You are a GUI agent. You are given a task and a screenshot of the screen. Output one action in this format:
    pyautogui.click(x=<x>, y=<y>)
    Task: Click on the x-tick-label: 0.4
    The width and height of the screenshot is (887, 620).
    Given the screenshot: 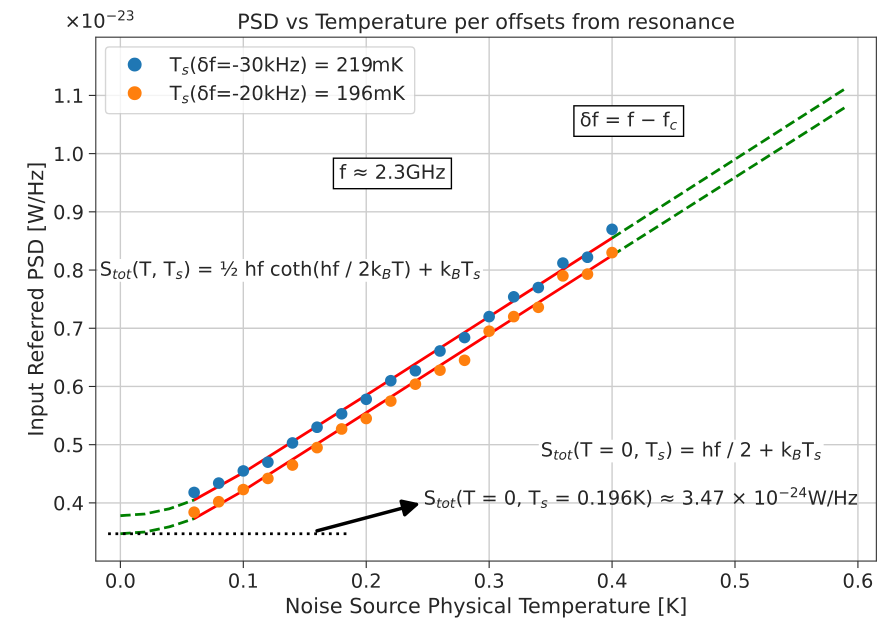 What is the action you would take?
    pyautogui.click(x=612, y=580)
    